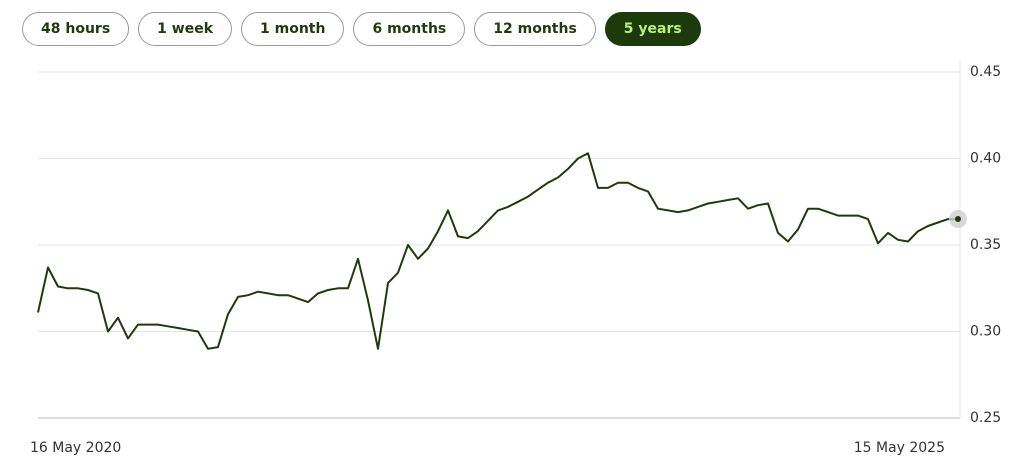  What do you see at coordinates (899, 448) in the screenshot?
I see `x-label: 15 May 2025` at bounding box center [899, 448].